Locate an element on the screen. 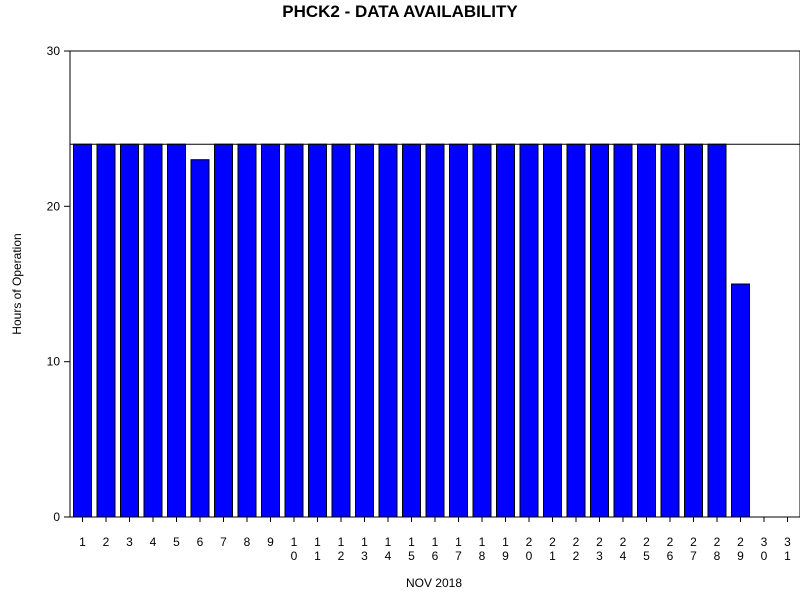 This screenshot has width=800, height=600. y-tick-label: 20 is located at coordinates (54, 206).